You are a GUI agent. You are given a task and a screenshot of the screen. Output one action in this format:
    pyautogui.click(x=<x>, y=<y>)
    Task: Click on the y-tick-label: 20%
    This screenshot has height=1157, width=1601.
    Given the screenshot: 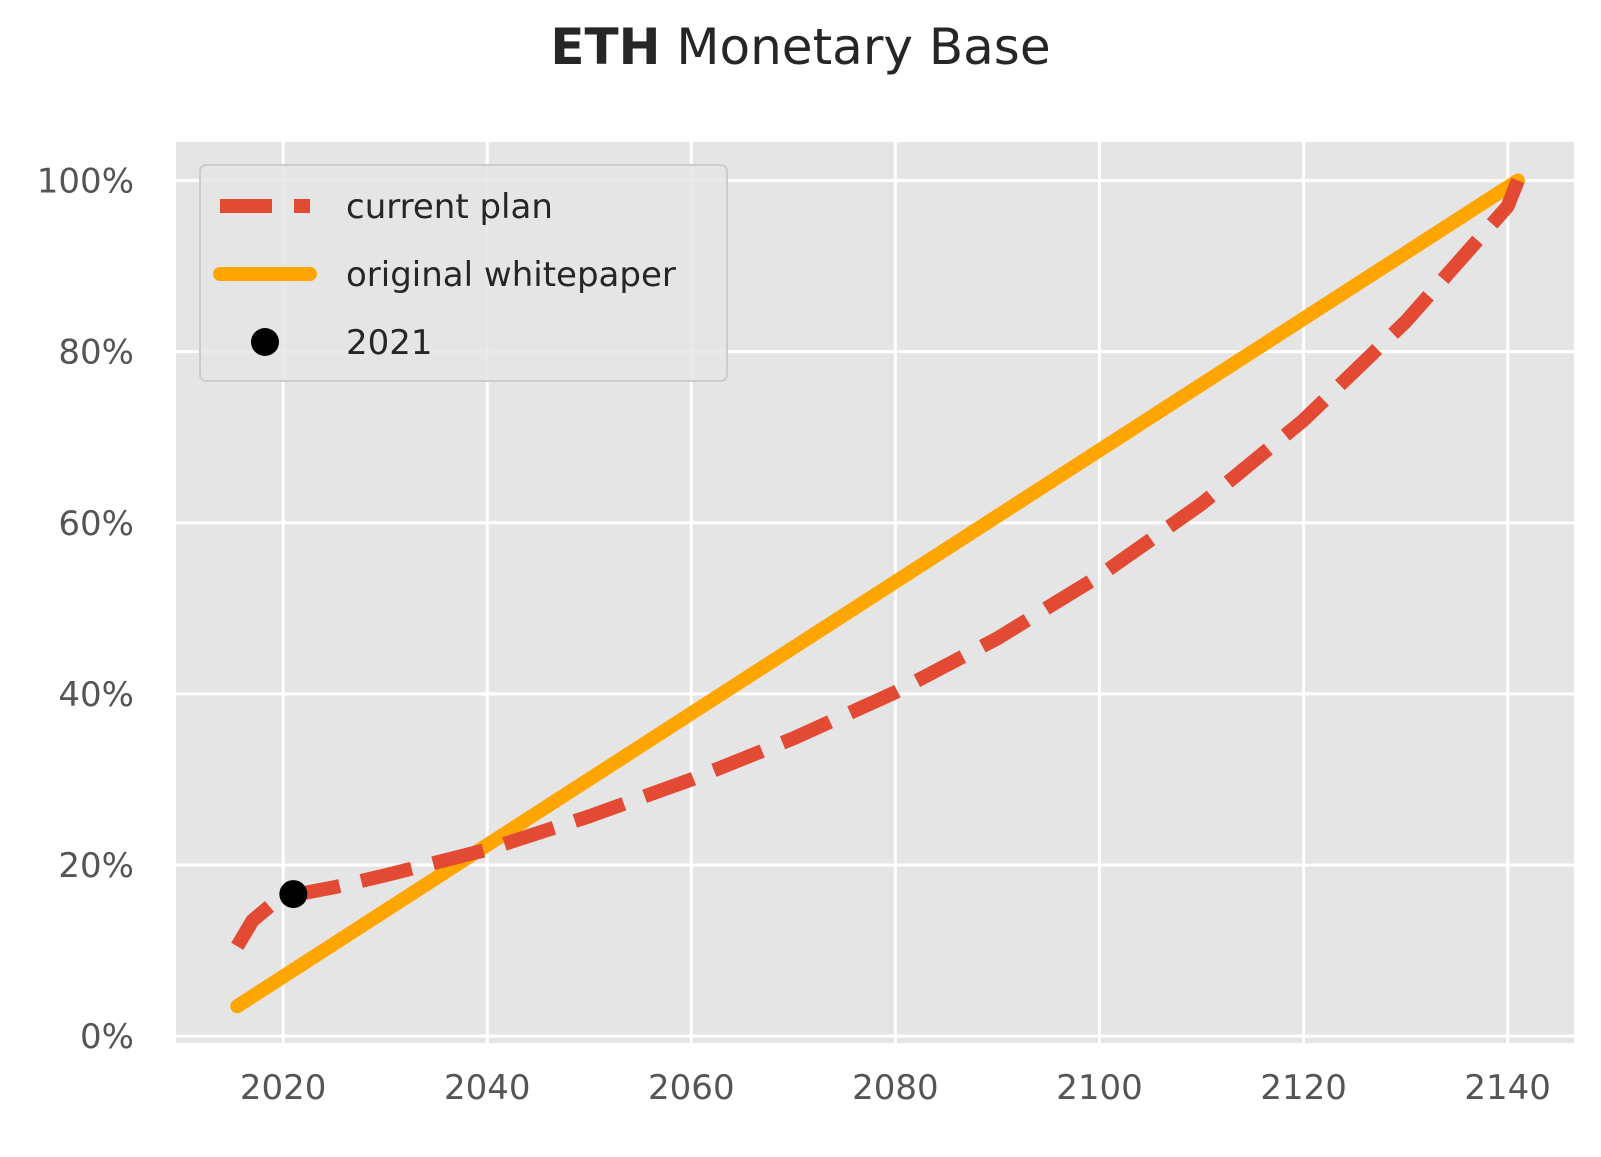 What is the action you would take?
    pyautogui.click(x=96, y=866)
    